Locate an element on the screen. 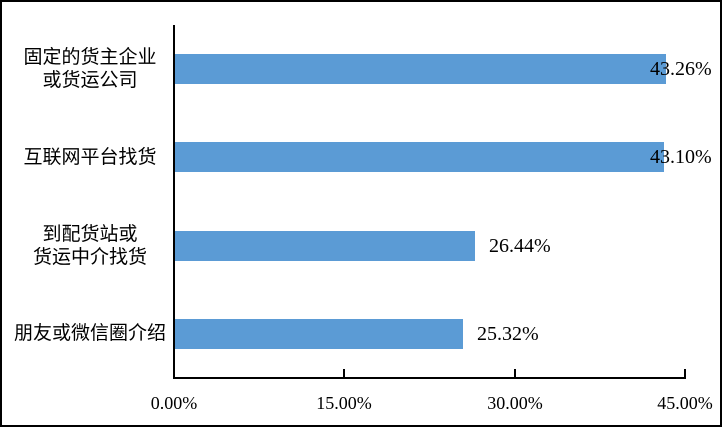 The width and height of the screenshot is (722, 427). category-label: 互联网平台找货 is located at coordinates (90, 157).